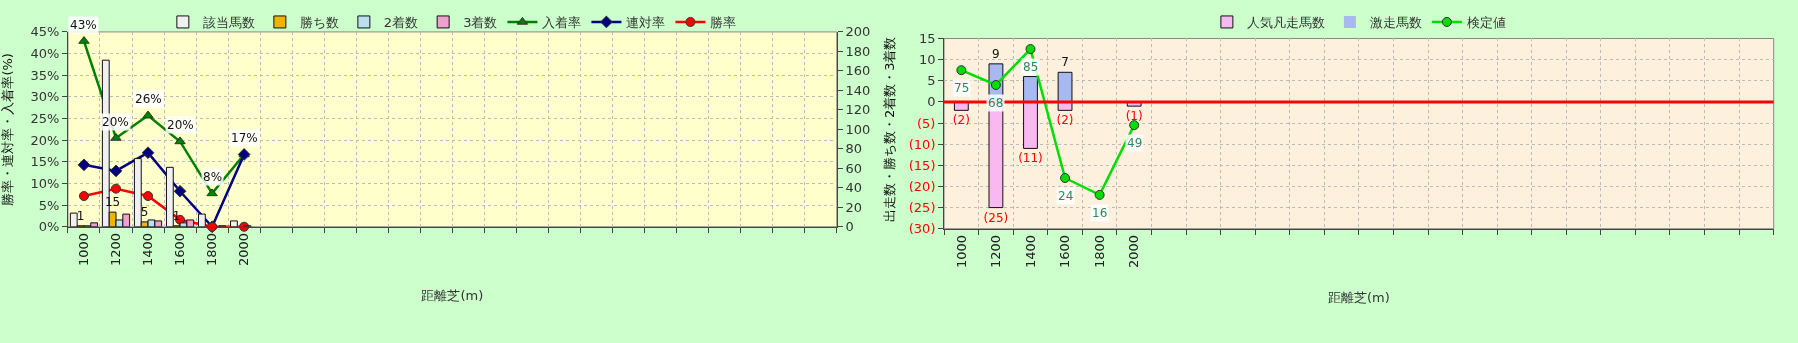 This screenshot has height=343, width=1798. I want to click on data-label: (1), so click(1134, 116).